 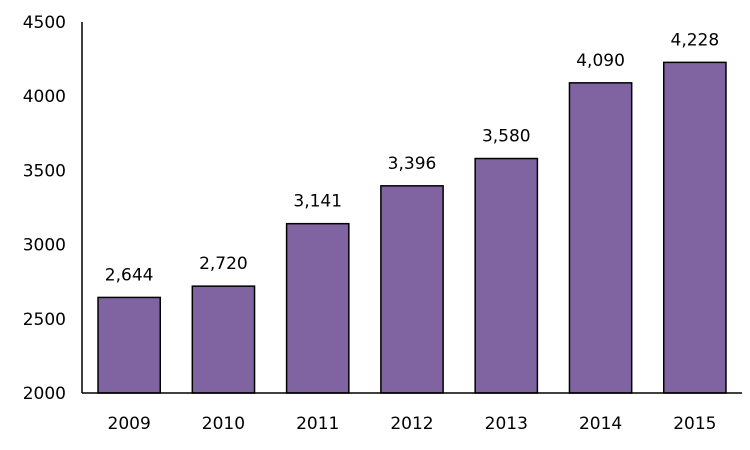 What do you see at coordinates (317, 202) in the screenshot?
I see `data-label-2011: 3,141` at bounding box center [317, 202].